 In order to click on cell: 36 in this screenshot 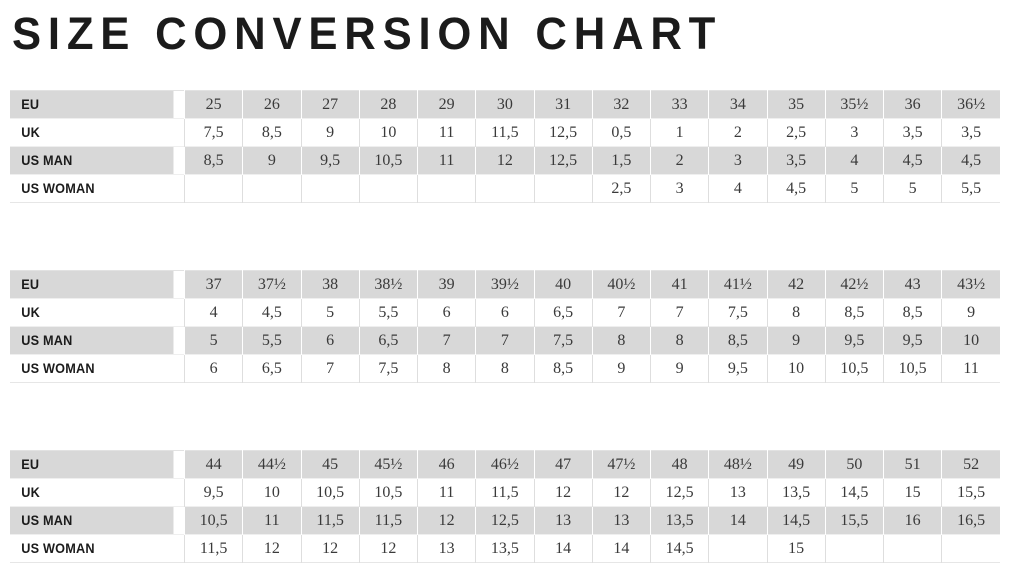, I will do `click(912, 104)`.